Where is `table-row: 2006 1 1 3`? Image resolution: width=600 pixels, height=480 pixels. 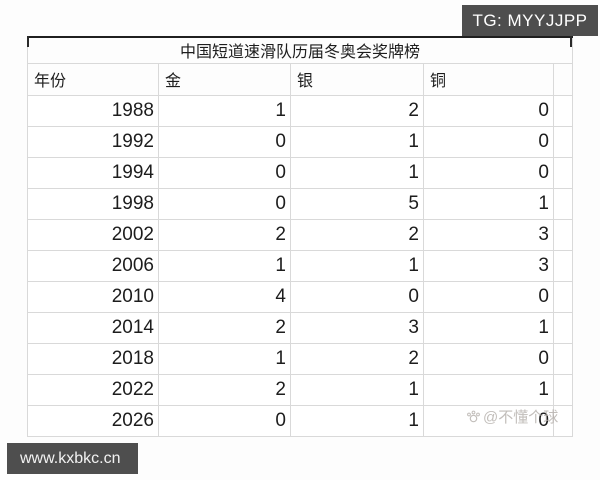 table-row: 2006 1 1 3 is located at coordinates (300, 265).